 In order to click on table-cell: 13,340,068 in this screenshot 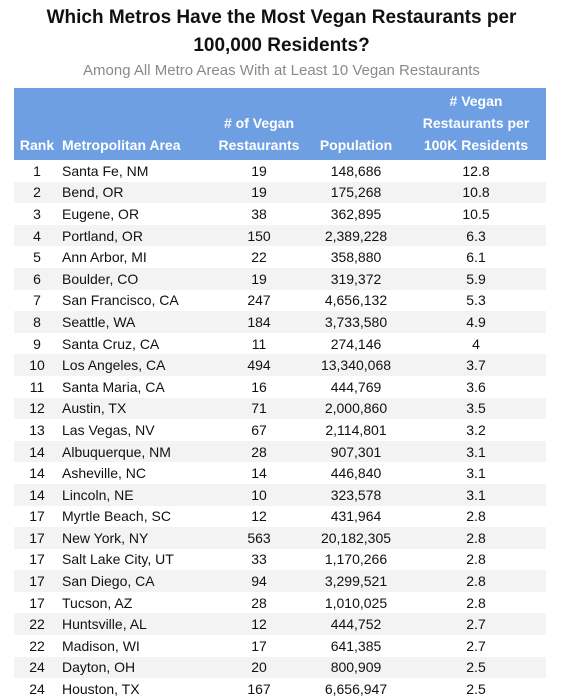, I will do `click(356, 365)`.